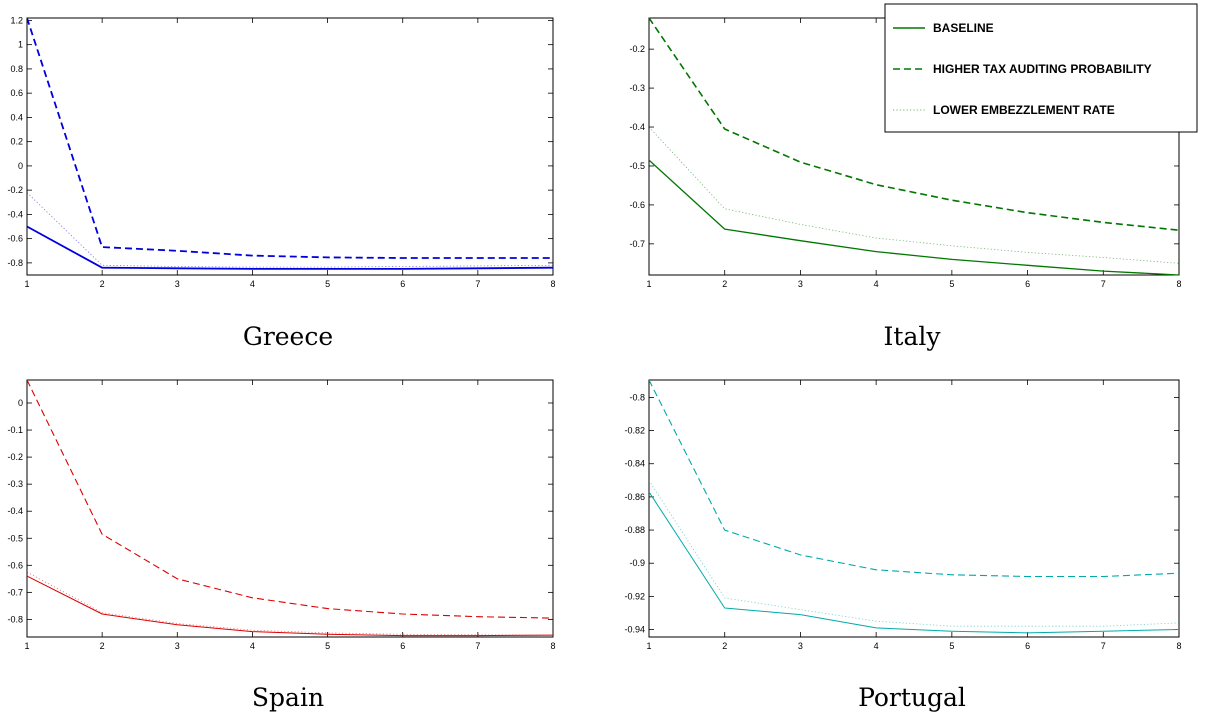  Describe the element at coordinates (16, 69) in the screenshot. I see `y-tick-label: 0.8` at that location.